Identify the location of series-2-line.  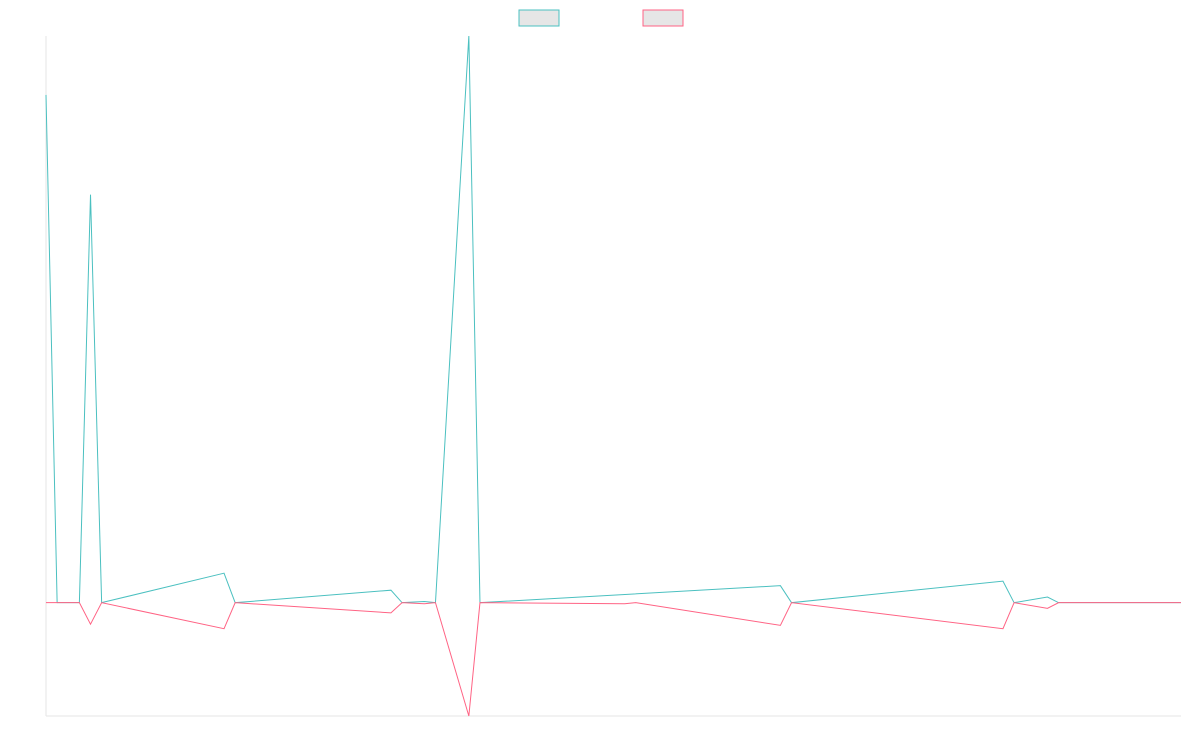
(613, 659).